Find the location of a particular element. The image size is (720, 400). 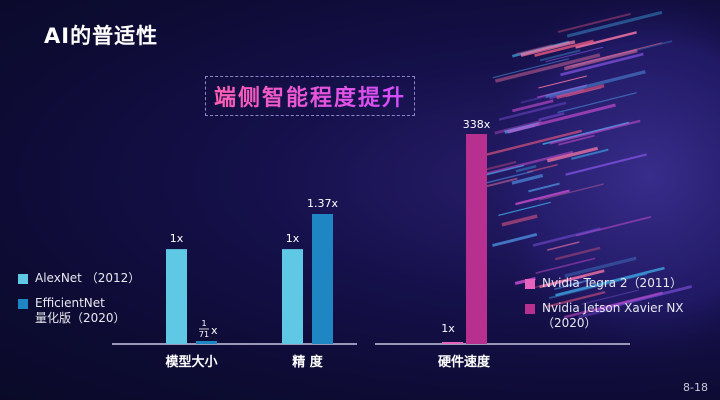

subtitle-box: 端侧智能程度提升 is located at coordinates (310, 96).